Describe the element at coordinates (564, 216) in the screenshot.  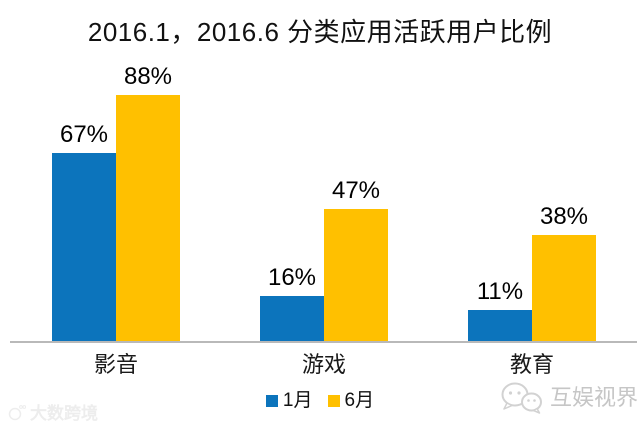
I see `value-label-6月-教育: 38%` at that location.